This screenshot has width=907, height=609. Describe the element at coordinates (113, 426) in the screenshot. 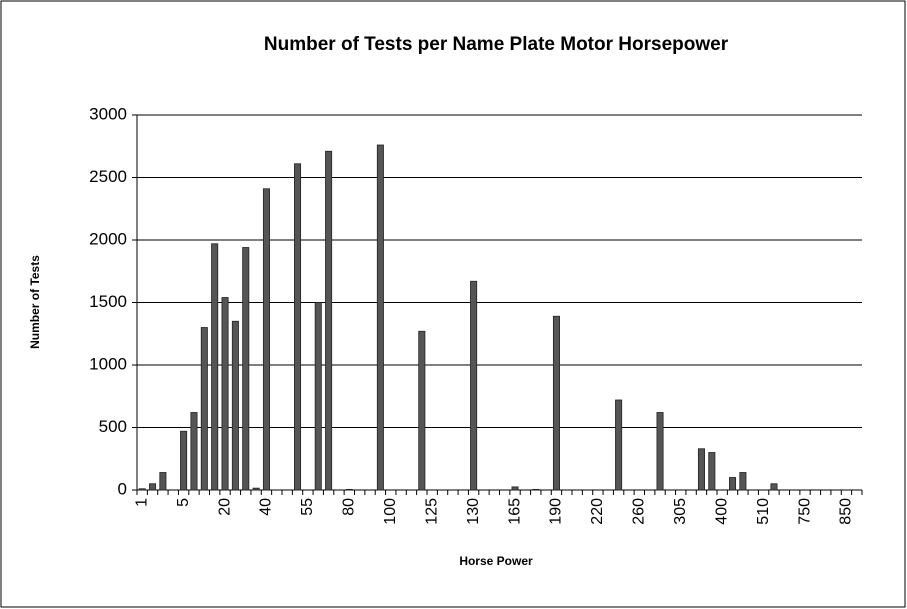

I see `y-tick-label: 500` at that location.